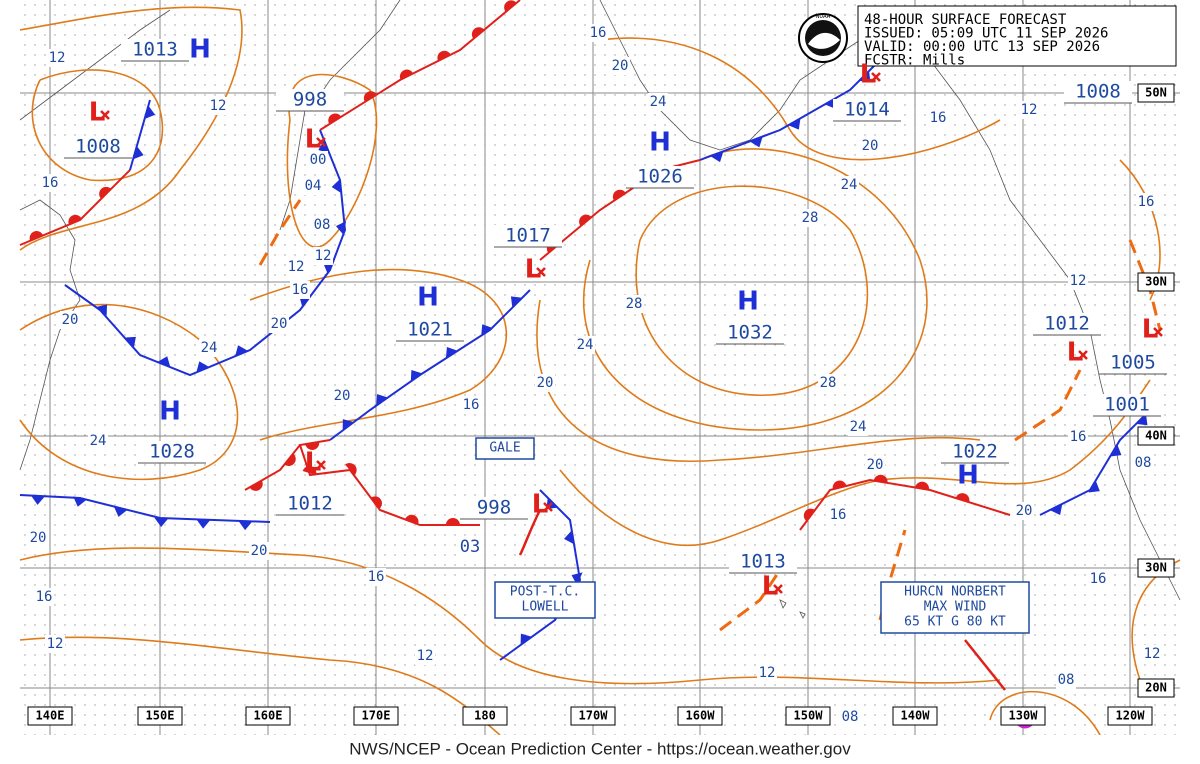  I want to click on header-line: 48-HOUR SURFACE FORECAST, so click(965, 20).